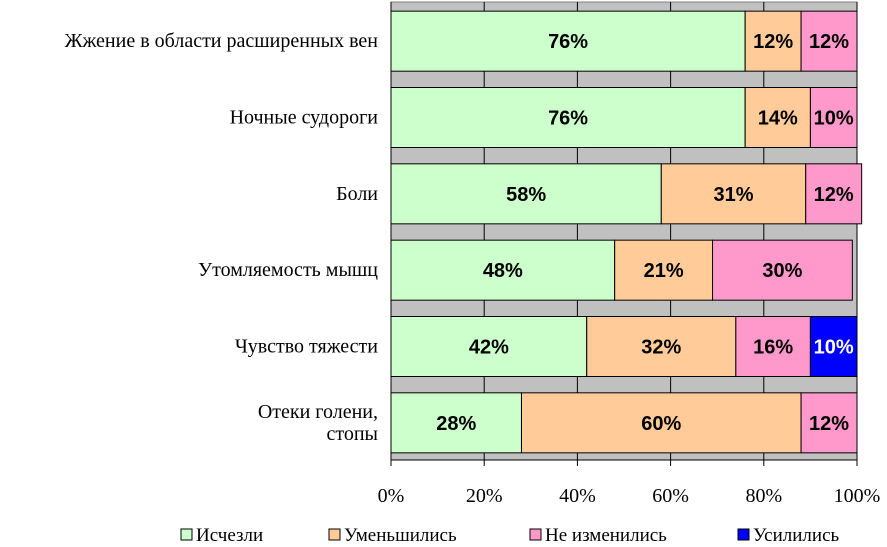 This screenshot has width=887, height=547. Describe the element at coordinates (306, 347) in the screenshot. I see `category-label: Чувство тяжести` at that location.